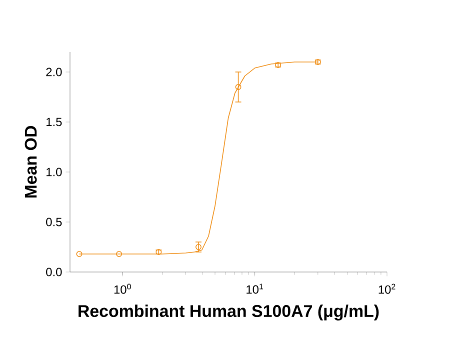 Image resolution: width=450 pixels, height=348 pixels. Describe the element at coordinates (54, 272) in the screenshot. I see `y-tick-label: 0.0` at that location.